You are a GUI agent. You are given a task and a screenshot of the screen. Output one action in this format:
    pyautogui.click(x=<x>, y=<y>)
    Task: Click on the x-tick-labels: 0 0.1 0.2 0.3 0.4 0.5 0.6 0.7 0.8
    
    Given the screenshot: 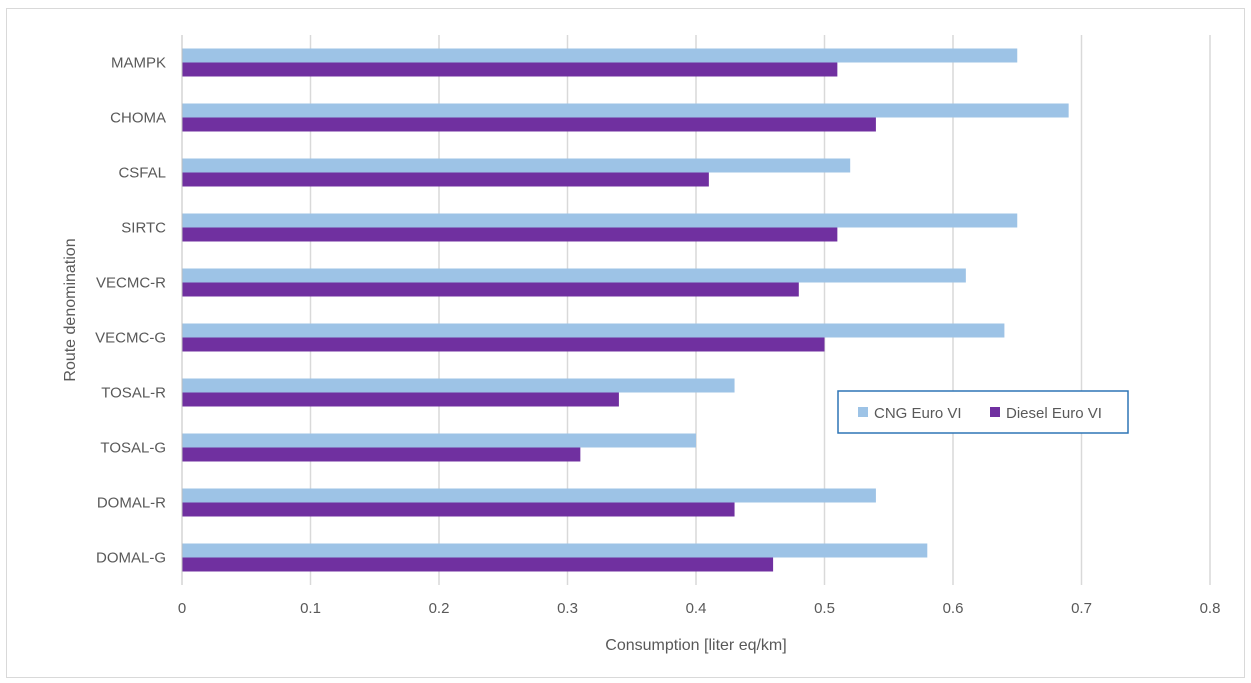 What is the action you would take?
    pyautogui.click(x=699, y=608)
    